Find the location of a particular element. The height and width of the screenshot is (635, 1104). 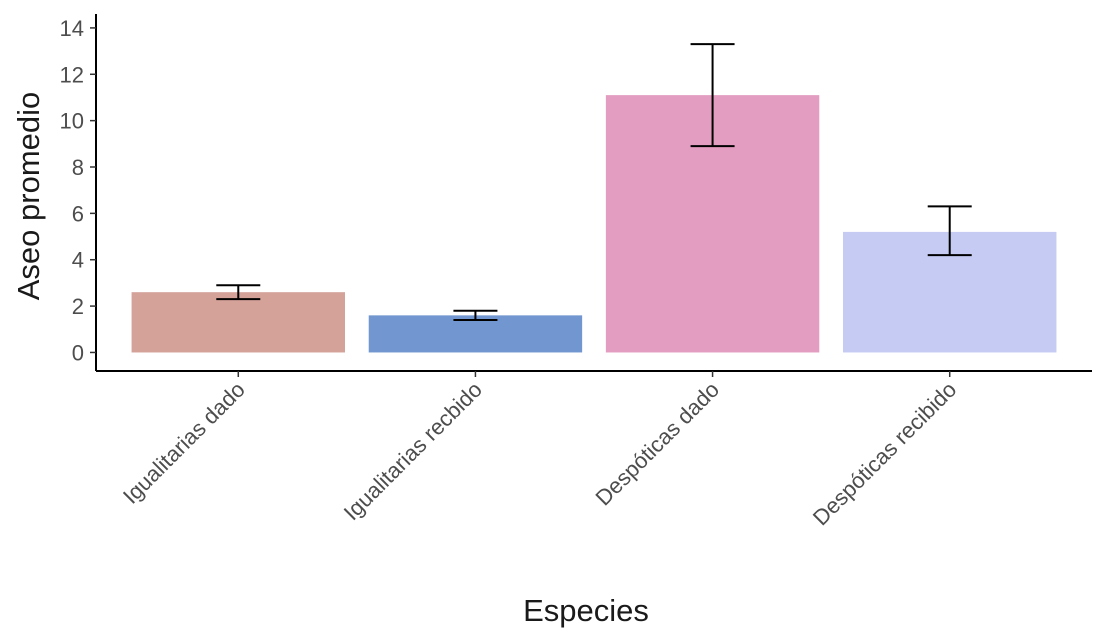

x-axis-title: Especies is located at coordinates (586, 610).